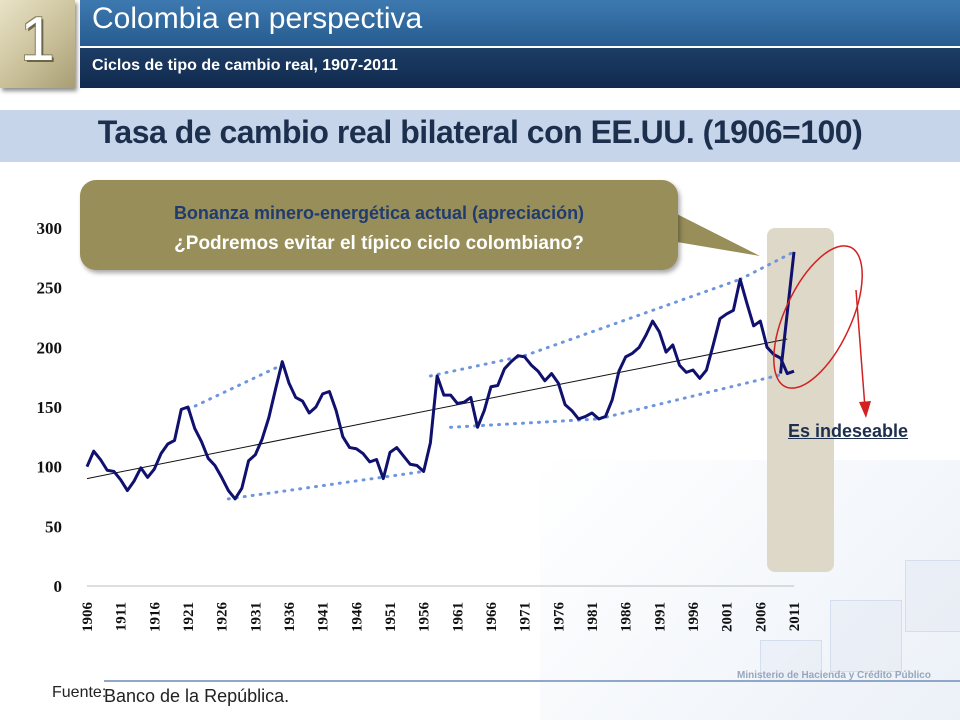 The width and height of the screenshot is (960, 720). What do you see at coordinates (50, 228) in the screenshot?
I see `y-tick-label: 300` at bounding box center [50, 228].